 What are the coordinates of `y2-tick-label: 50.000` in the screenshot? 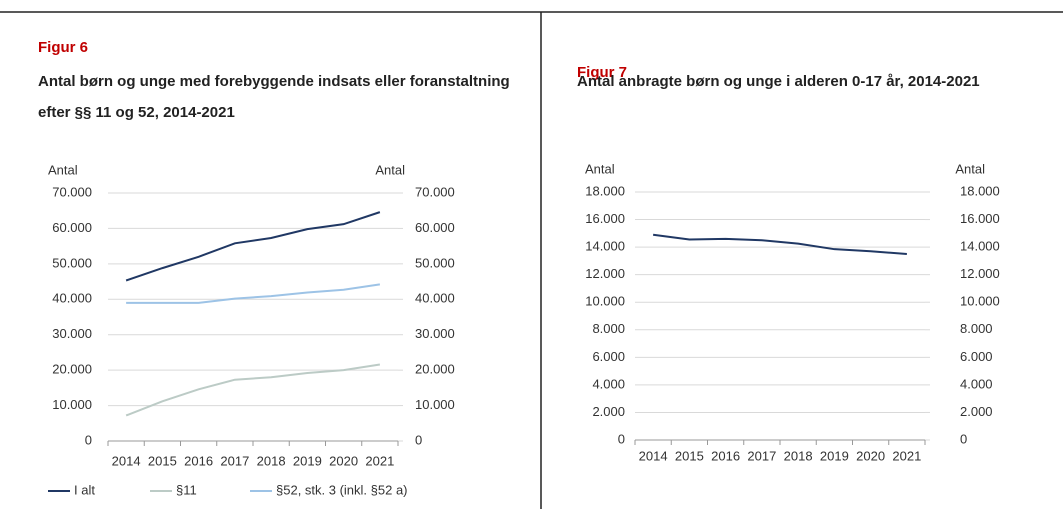 It's located at (435, 262).